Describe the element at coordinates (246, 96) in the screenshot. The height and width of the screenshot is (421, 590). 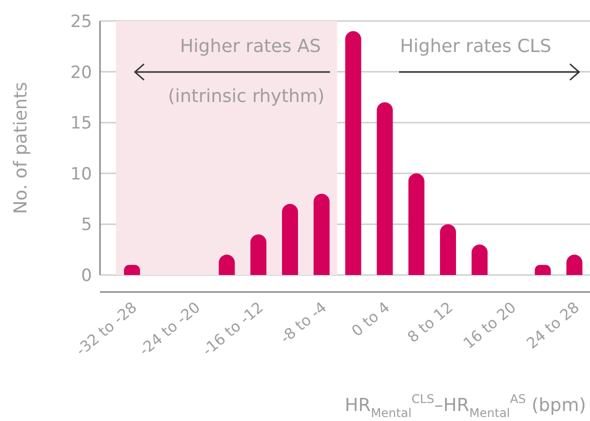
I see `annotation: (intrinsic rhythm)` at that location.